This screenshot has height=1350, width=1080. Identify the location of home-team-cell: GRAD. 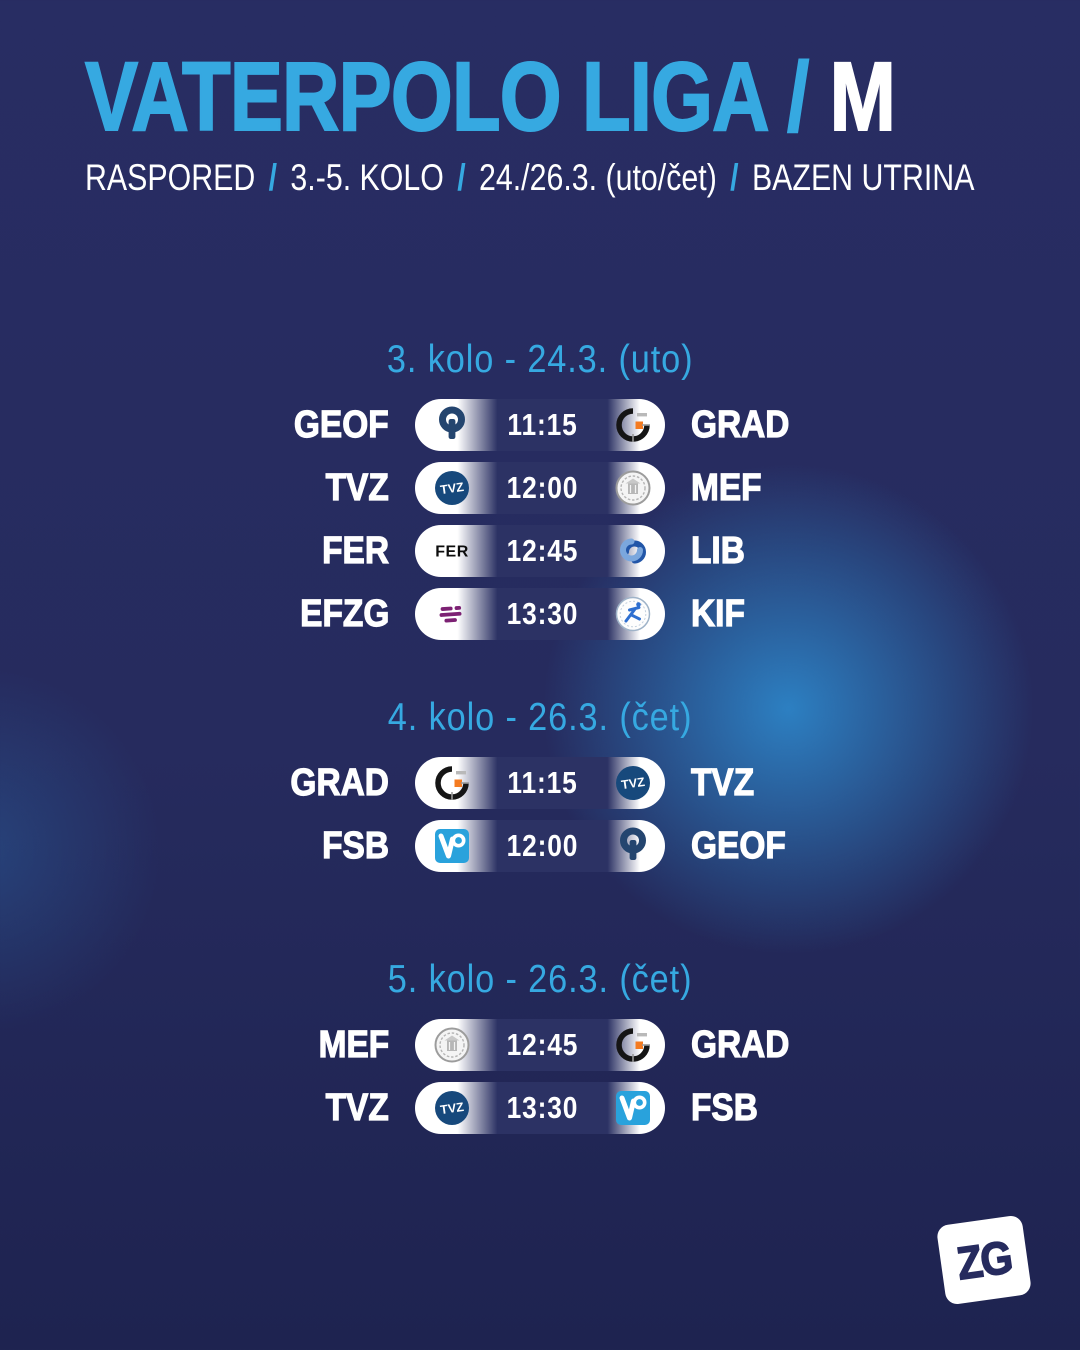
(277, 783).